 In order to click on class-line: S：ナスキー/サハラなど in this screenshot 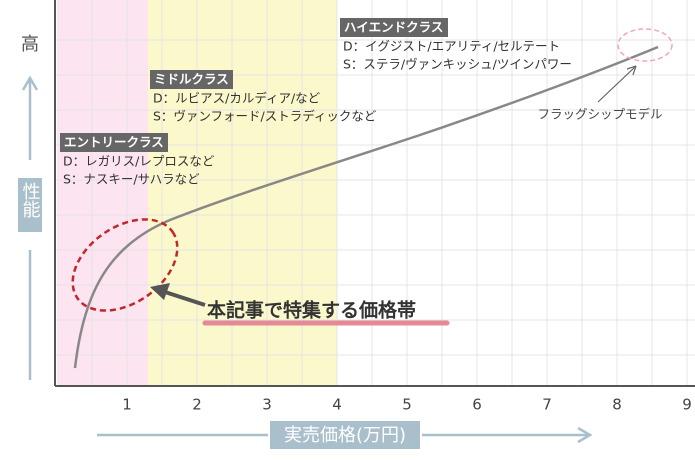, I will do `click(131, 179)`.